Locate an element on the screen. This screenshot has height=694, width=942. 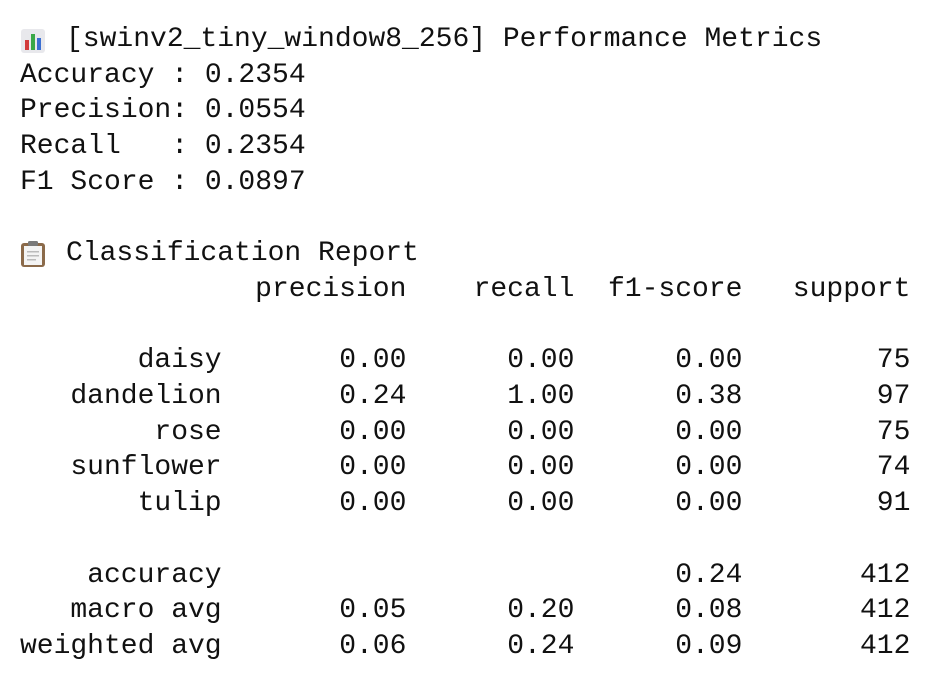
metric-line: F1 Score : 0.0897 is located at coordinates (163, 182).